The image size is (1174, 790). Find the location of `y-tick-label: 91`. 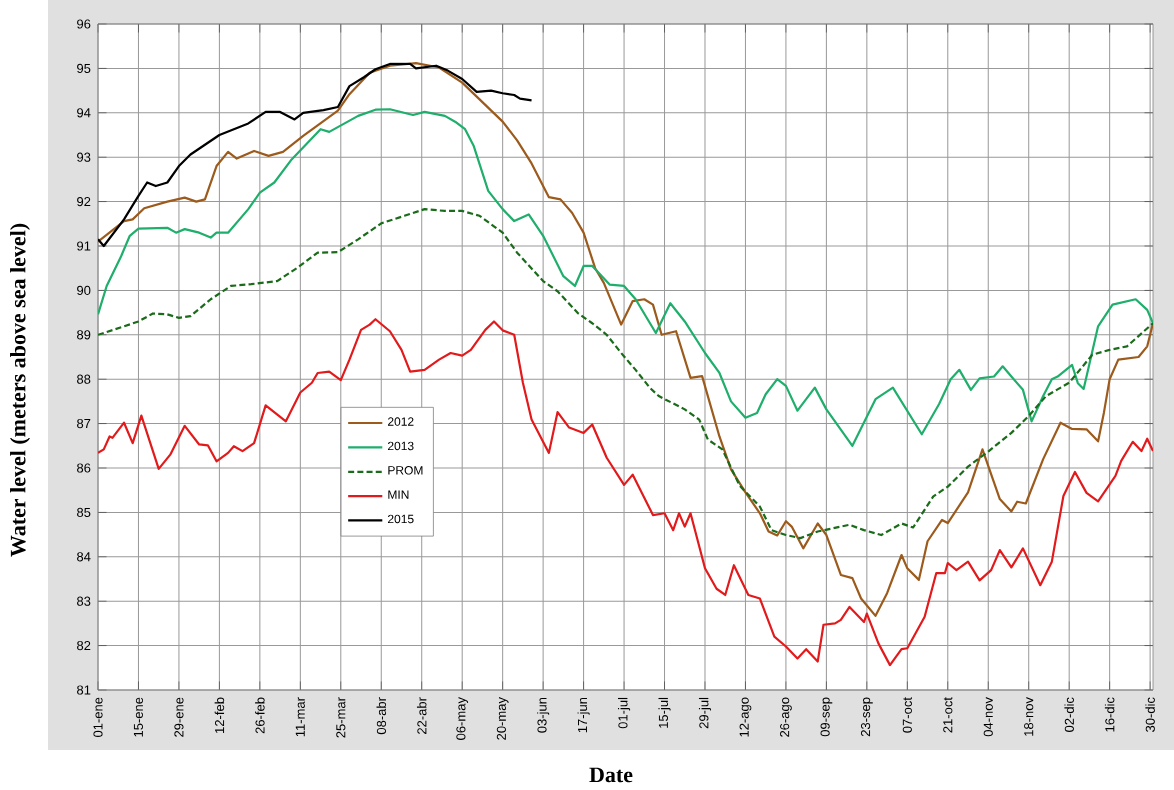

y-tick-label: 91 is located at coordinates (84, 246).